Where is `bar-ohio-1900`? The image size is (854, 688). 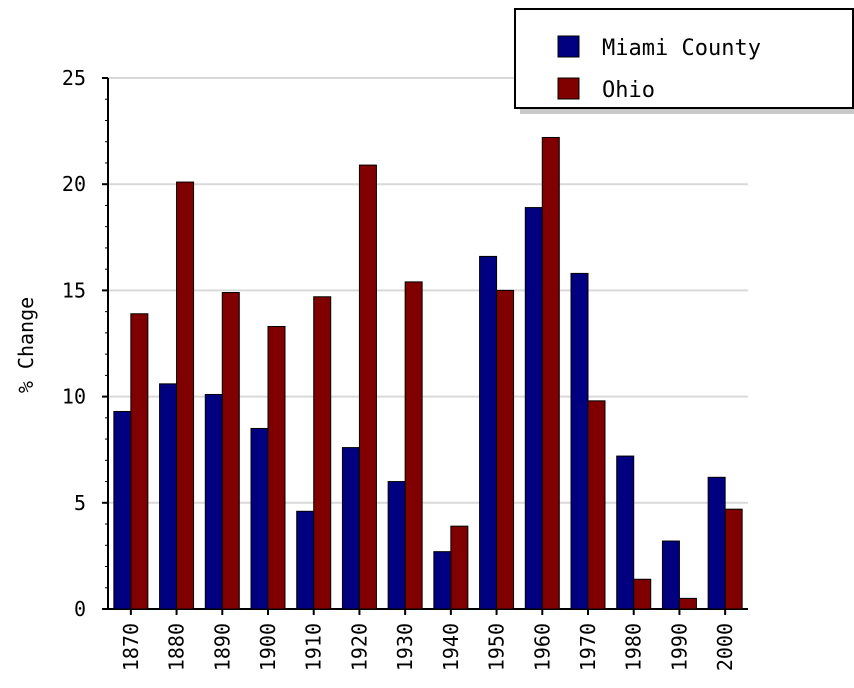
bar-ohio-1900 is located at coordinates (276, 468).